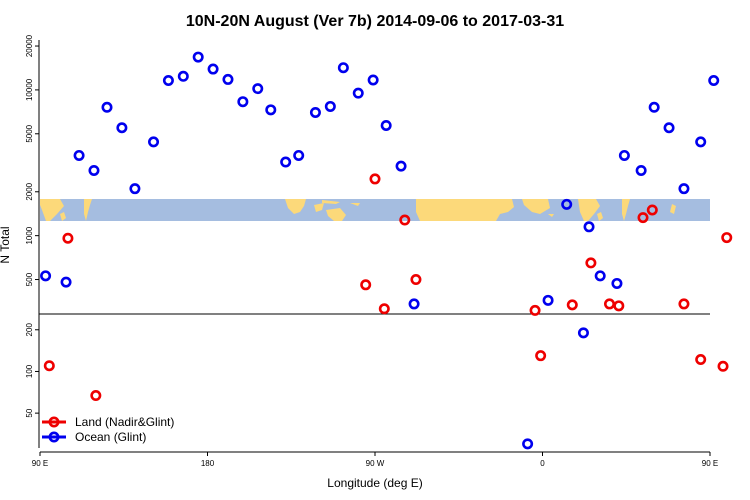 Image resolution: width=750 pixels, height=500 pixels. I want to click on legend: Land (Nadir&Glint) Ocean (Glint), so click(108, 429).